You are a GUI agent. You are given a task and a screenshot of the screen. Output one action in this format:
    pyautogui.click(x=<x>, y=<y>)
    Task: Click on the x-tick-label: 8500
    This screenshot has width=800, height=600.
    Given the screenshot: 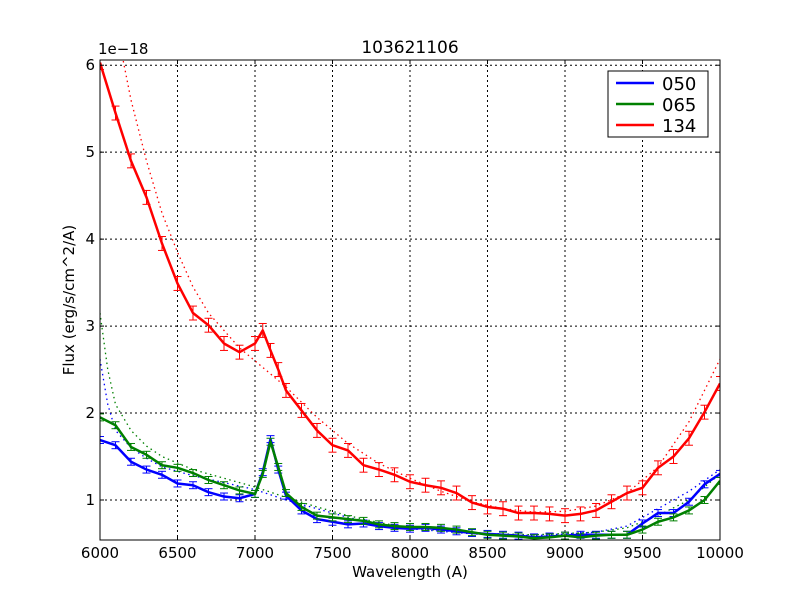 What is the action you would take?
    pyautogui.click(x=487, y=553)
    